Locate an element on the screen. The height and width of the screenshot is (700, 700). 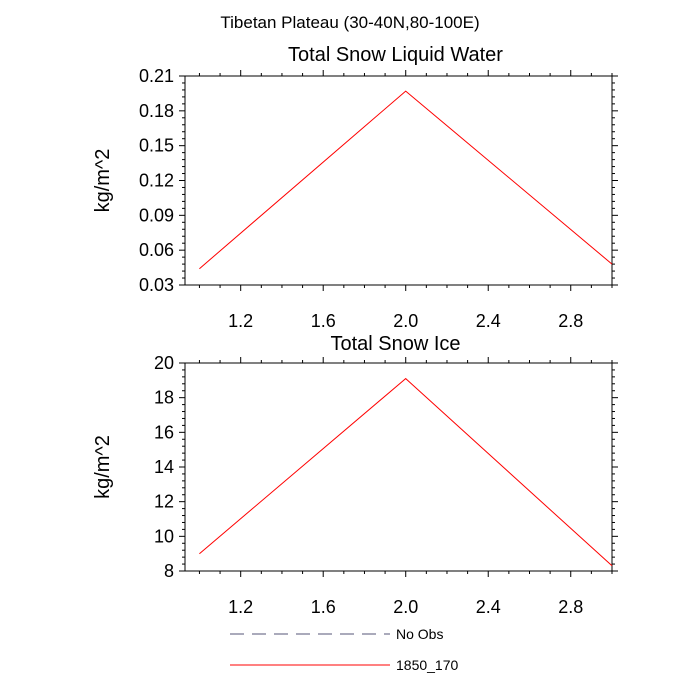
y-tick-label: 0.06 is located at coordinates (156, 250).